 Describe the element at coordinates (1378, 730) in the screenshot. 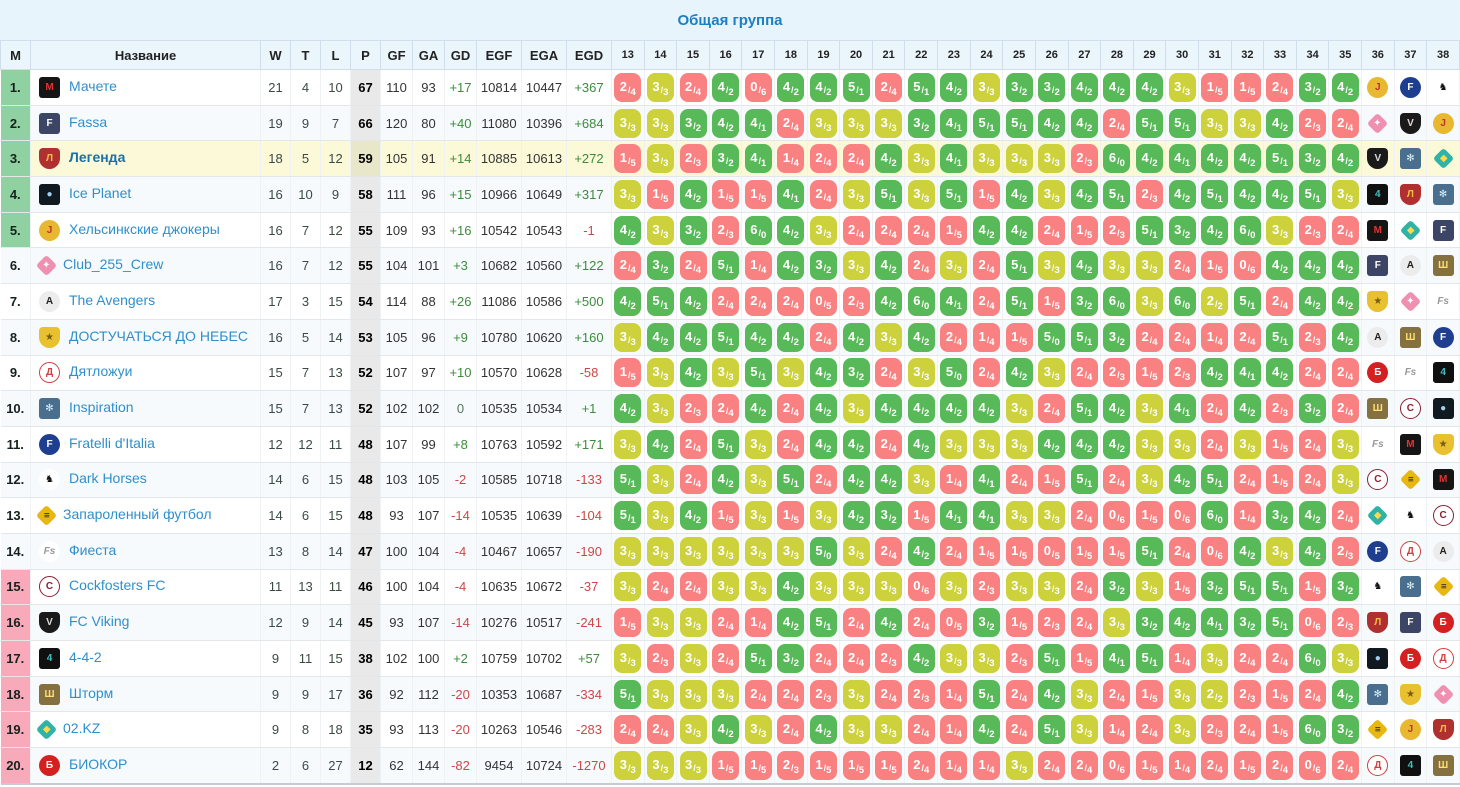

I see `opponent-logo: ≡` at that location.